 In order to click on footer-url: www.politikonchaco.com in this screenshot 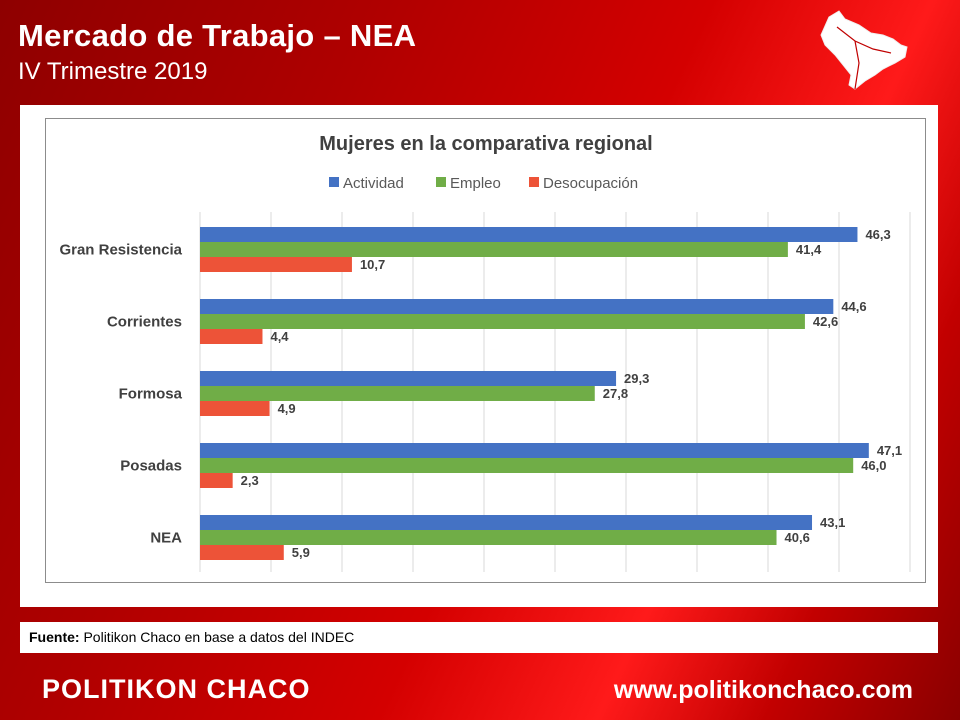, I will do `click(763, 690)`.